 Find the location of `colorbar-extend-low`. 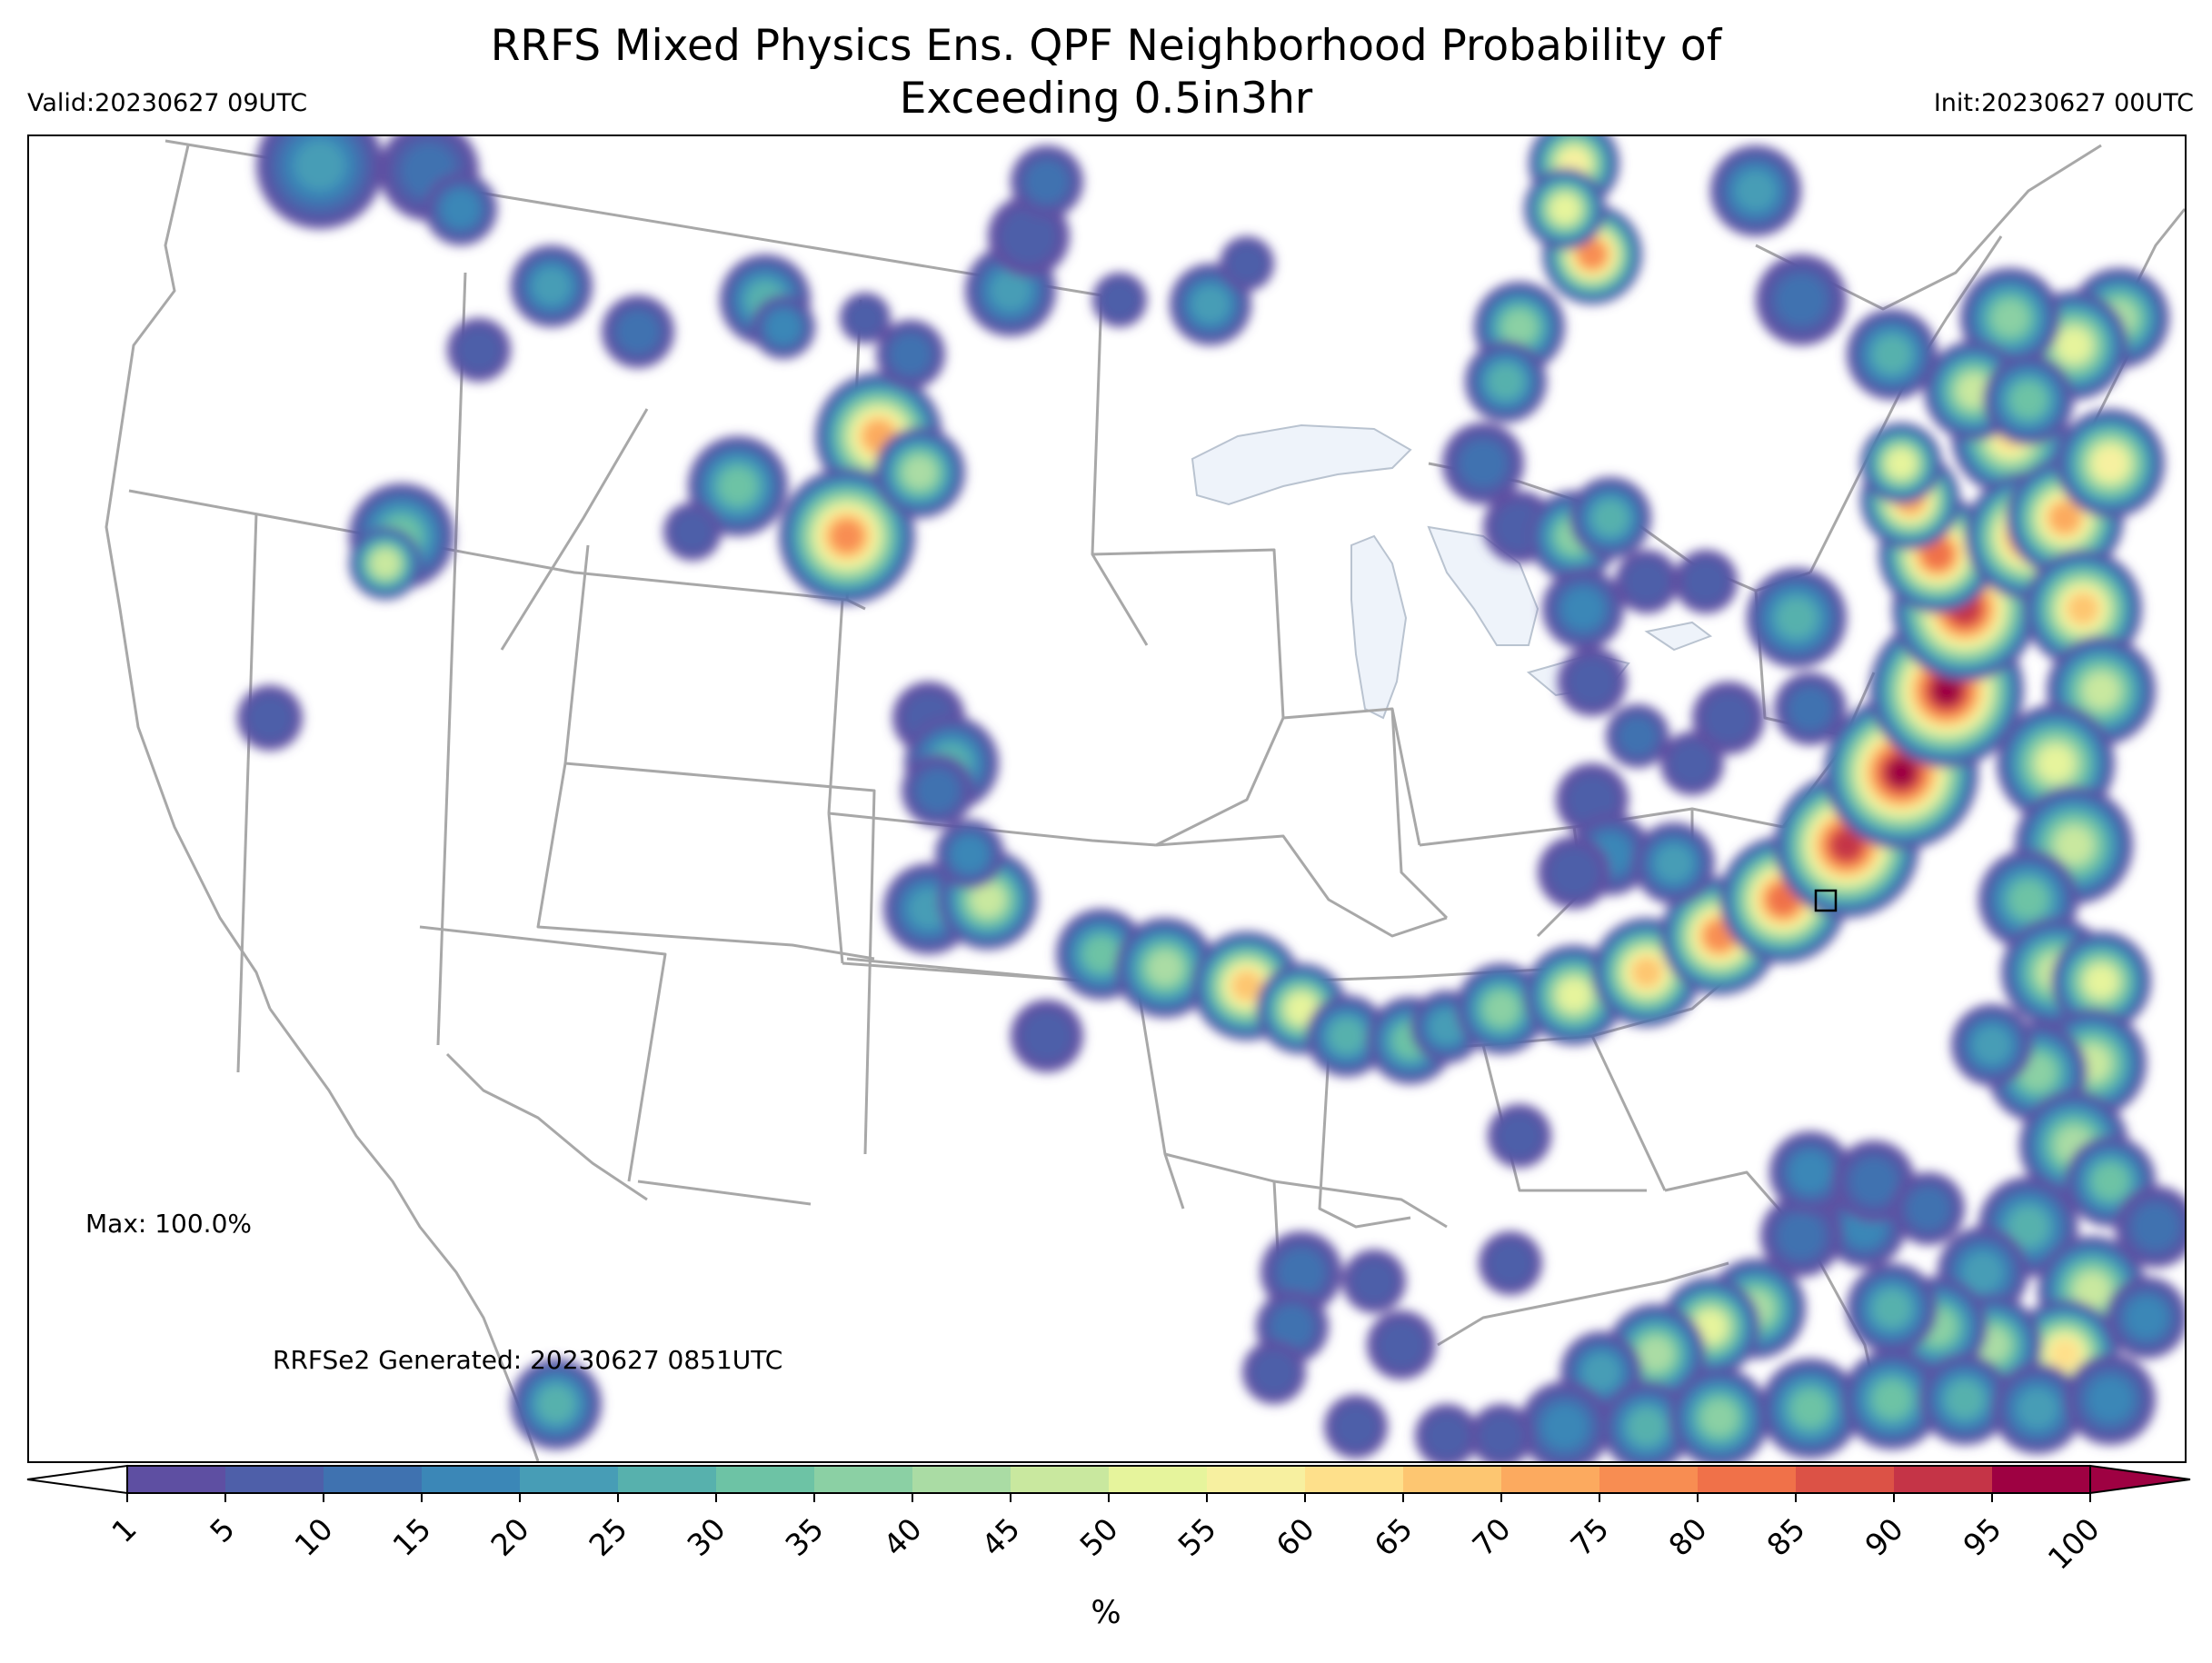

colorbar-extend-low is located at coordinates (77, 1479).